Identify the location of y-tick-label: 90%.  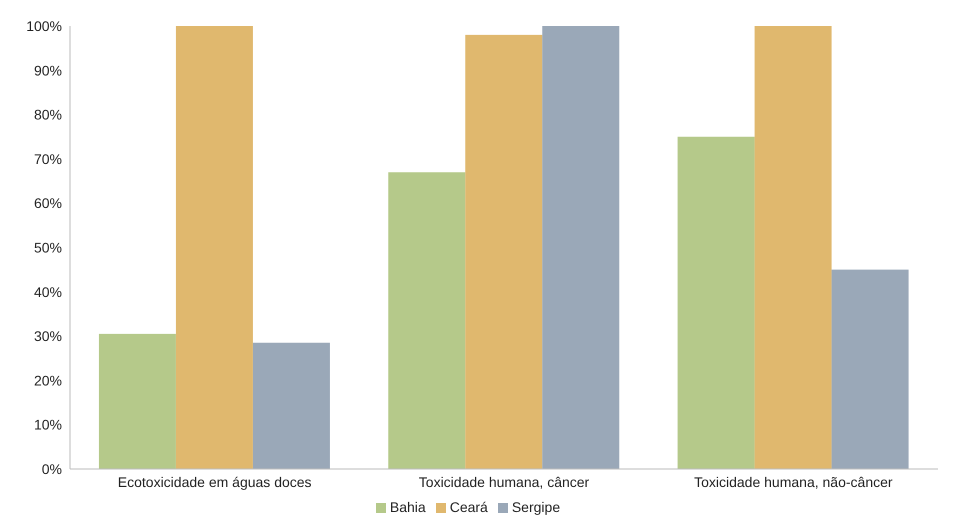
(48, 70).